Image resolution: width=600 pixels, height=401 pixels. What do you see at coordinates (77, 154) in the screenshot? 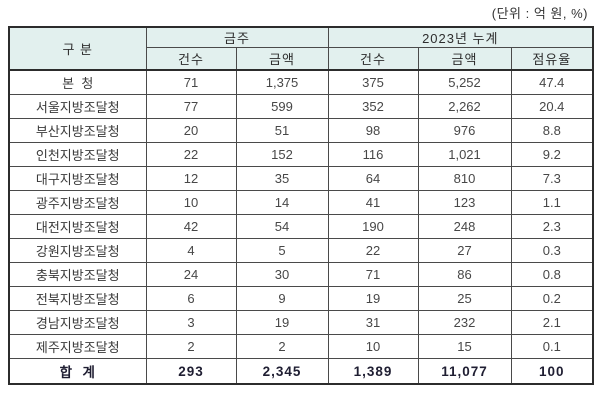
I see `office-name-cell: 인천지방조달청` at bounding box center [77, 154].